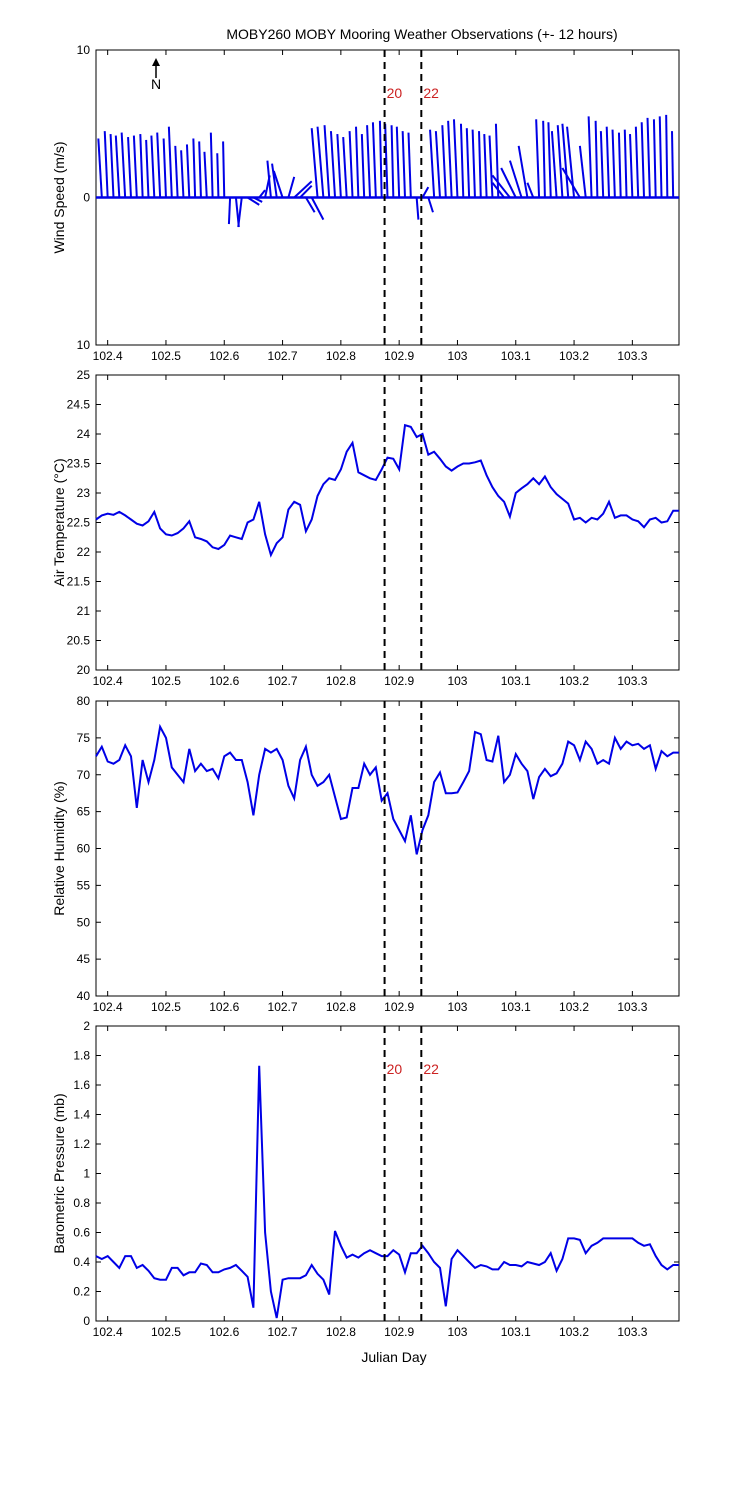 This screenshot has width=750, height=1500. What do you see at coordinates (81, 1085) in the screenshot?
I see `y-tick-label: 1.6` at bounding box center [81, 1085].